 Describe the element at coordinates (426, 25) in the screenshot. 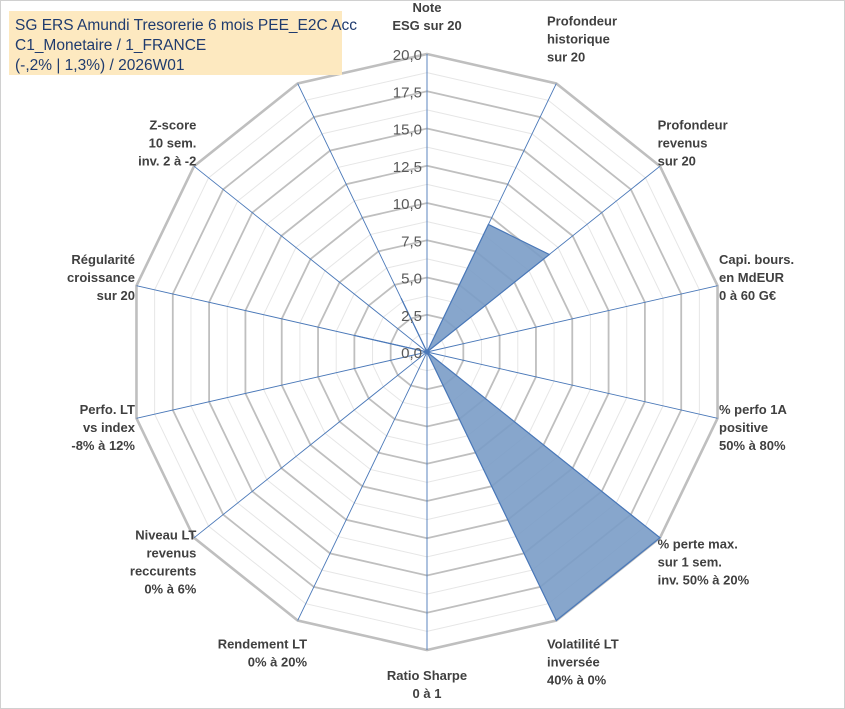

I see `axis-label-line: ESG sur 20` at that location.